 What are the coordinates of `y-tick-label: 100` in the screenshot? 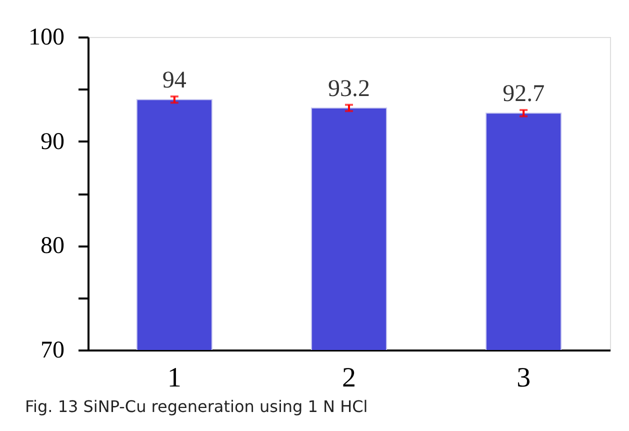 It's located at (46, 37).